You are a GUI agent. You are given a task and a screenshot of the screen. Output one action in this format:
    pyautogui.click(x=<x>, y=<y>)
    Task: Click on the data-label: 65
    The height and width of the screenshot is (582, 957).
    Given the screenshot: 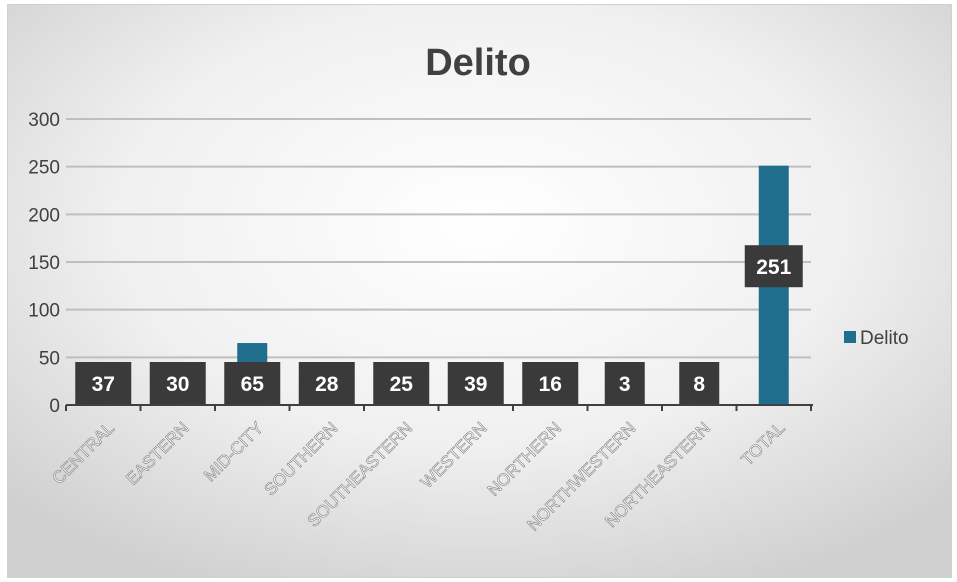 What is the action you would take?
    pyautogui.click(x=253, y=384)
    